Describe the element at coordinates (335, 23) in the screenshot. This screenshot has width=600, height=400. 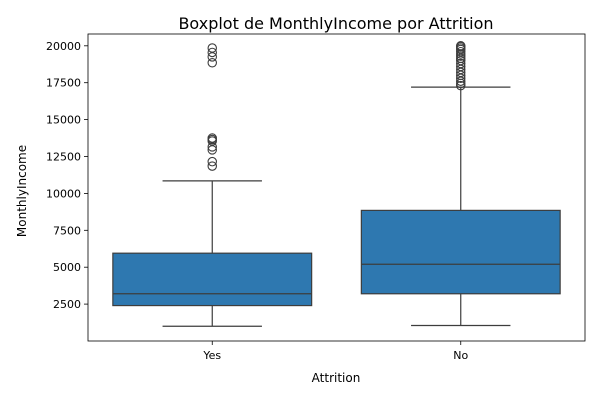
I see `chart-title: Boxplot de MonthlyIncome por Attrition` at that location.